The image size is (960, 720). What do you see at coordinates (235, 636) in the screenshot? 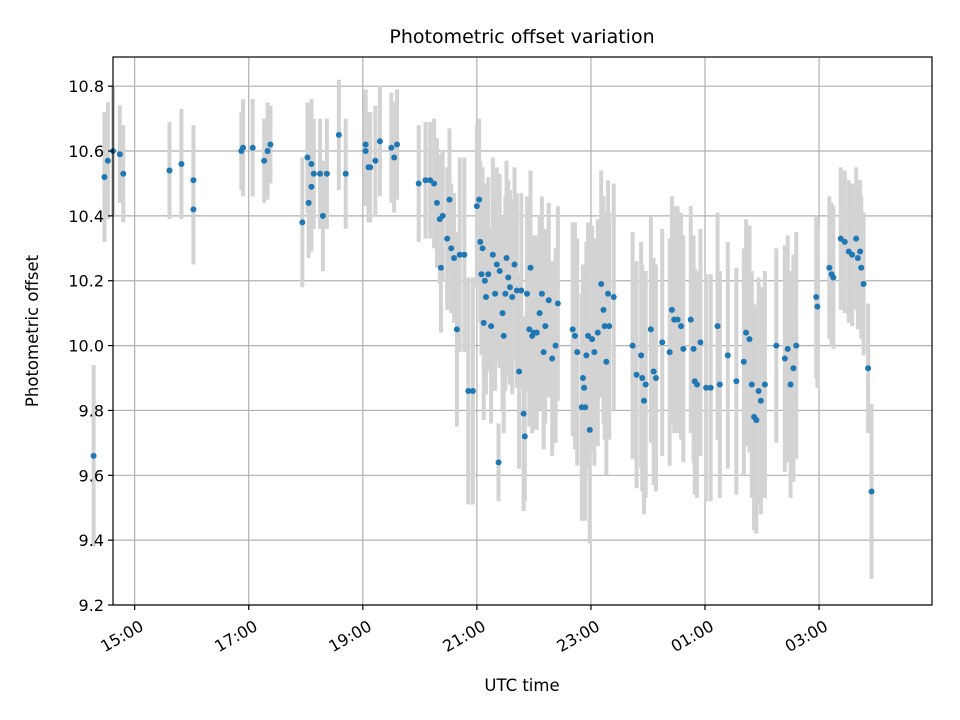
I see `x-tick-label: 17:00` at bounding box center [235, 636].